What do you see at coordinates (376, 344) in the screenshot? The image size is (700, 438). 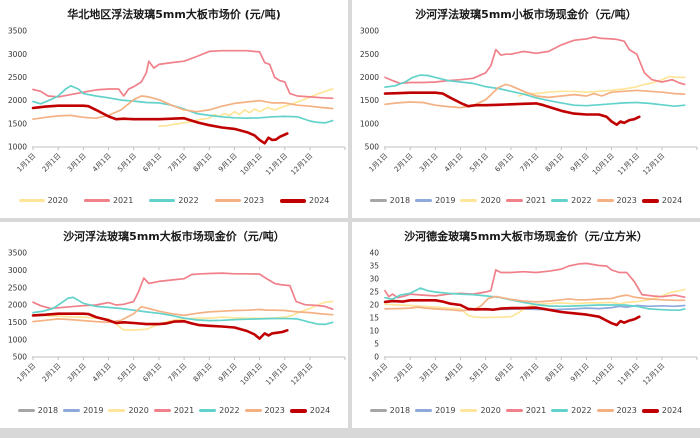 I see `y-tick-label: 5` at bounding box center [376, 344].